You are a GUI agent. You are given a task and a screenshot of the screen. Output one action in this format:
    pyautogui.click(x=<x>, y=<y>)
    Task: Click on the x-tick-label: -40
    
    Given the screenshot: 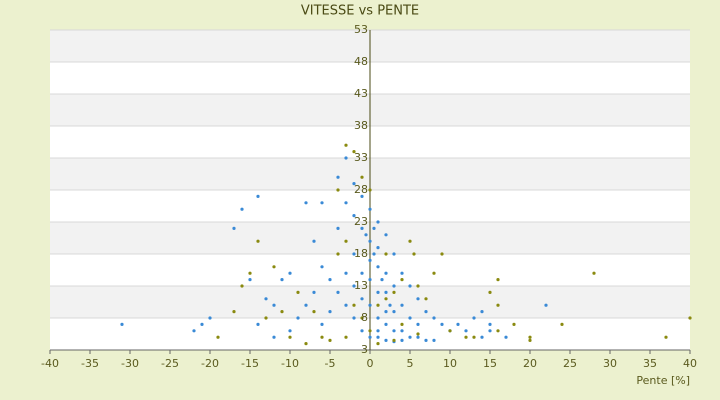 What is the action you would take?
    pyautogui.click(x=50, y=363)
    